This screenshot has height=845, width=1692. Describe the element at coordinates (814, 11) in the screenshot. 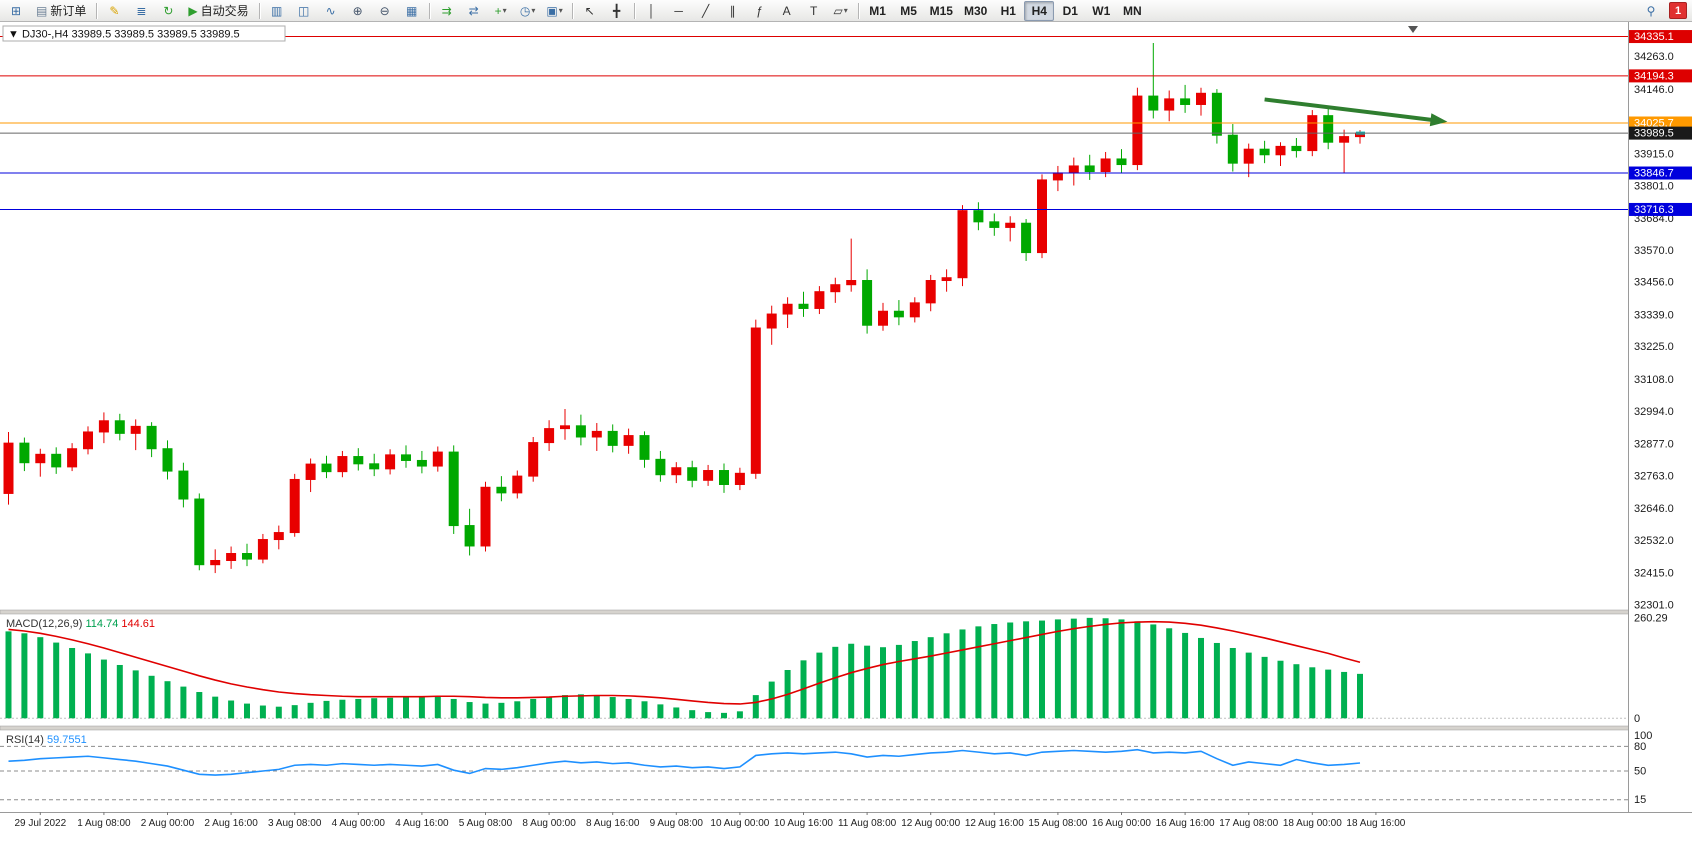

I see `text-label-button: T` at that location.